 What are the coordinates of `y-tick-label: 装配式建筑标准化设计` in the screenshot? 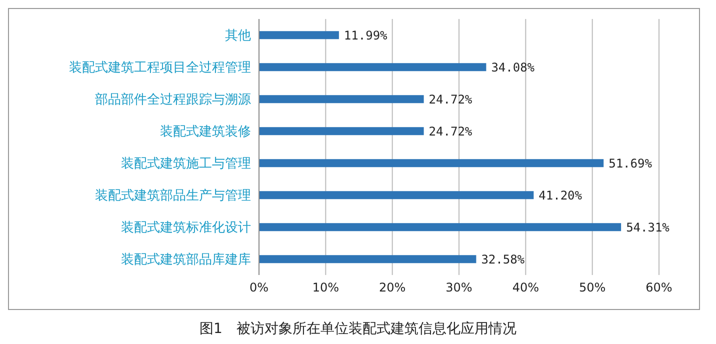 It's located at (186, 228).